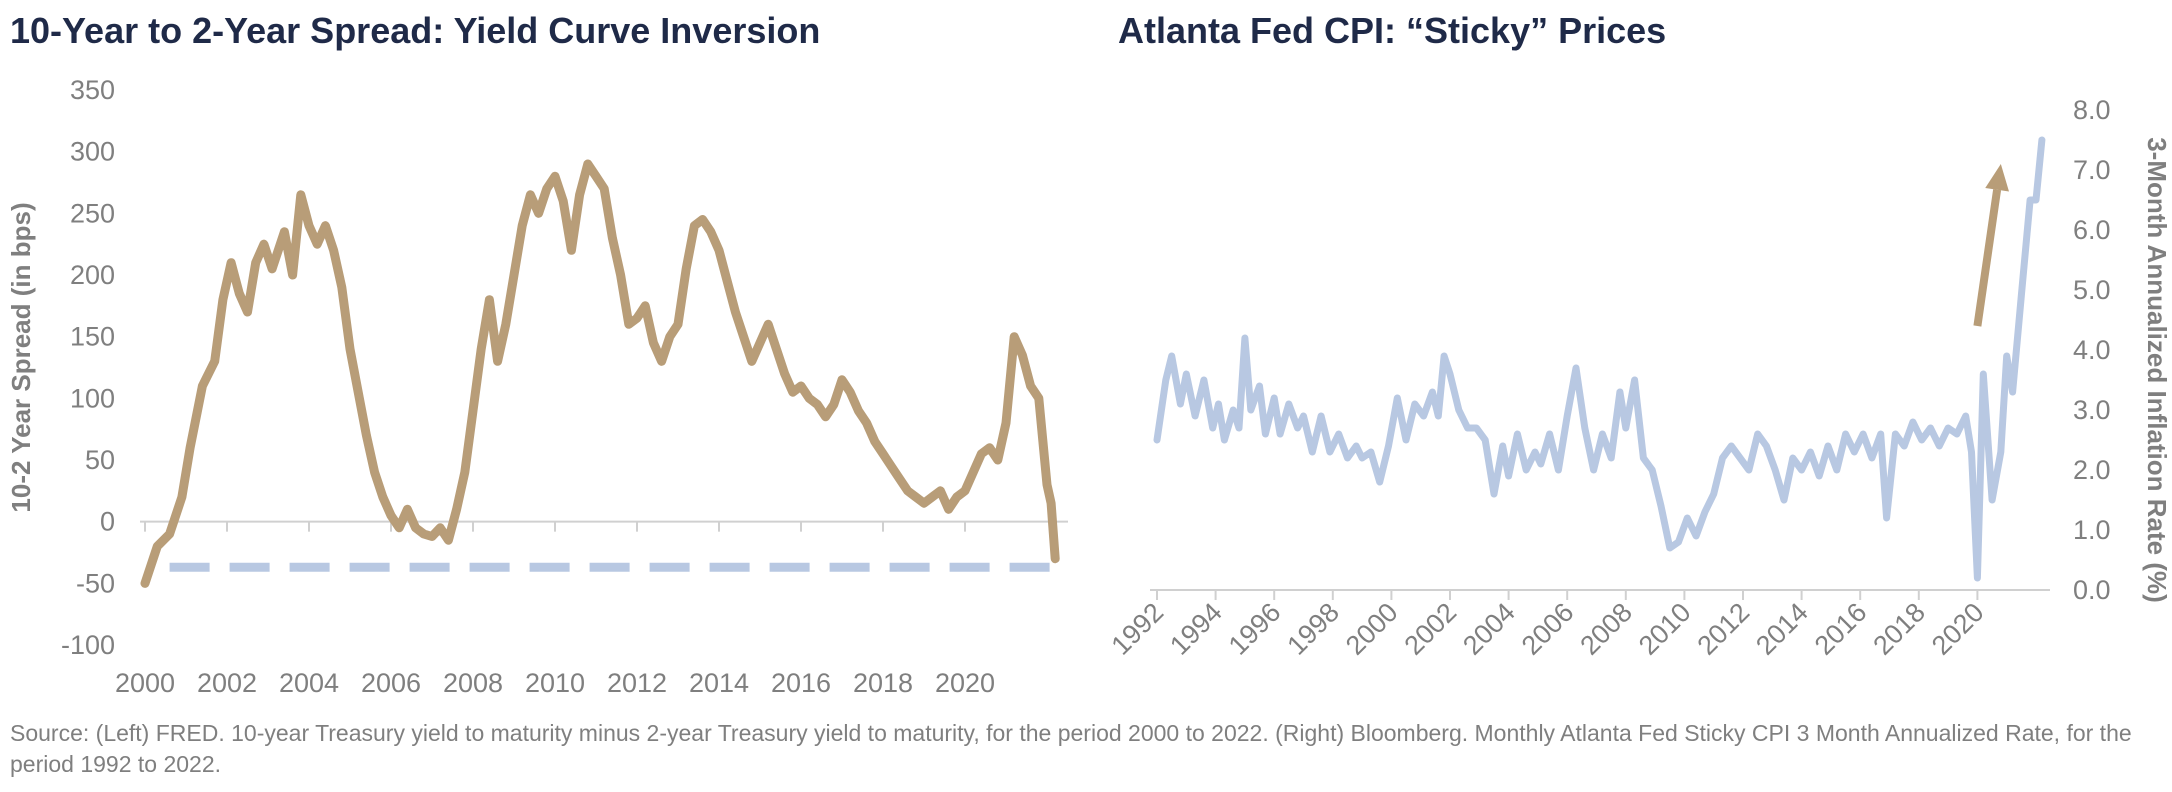 The image size is (2172, 792). I want to click on left-y-tick-label: 0, so click(107, 522).